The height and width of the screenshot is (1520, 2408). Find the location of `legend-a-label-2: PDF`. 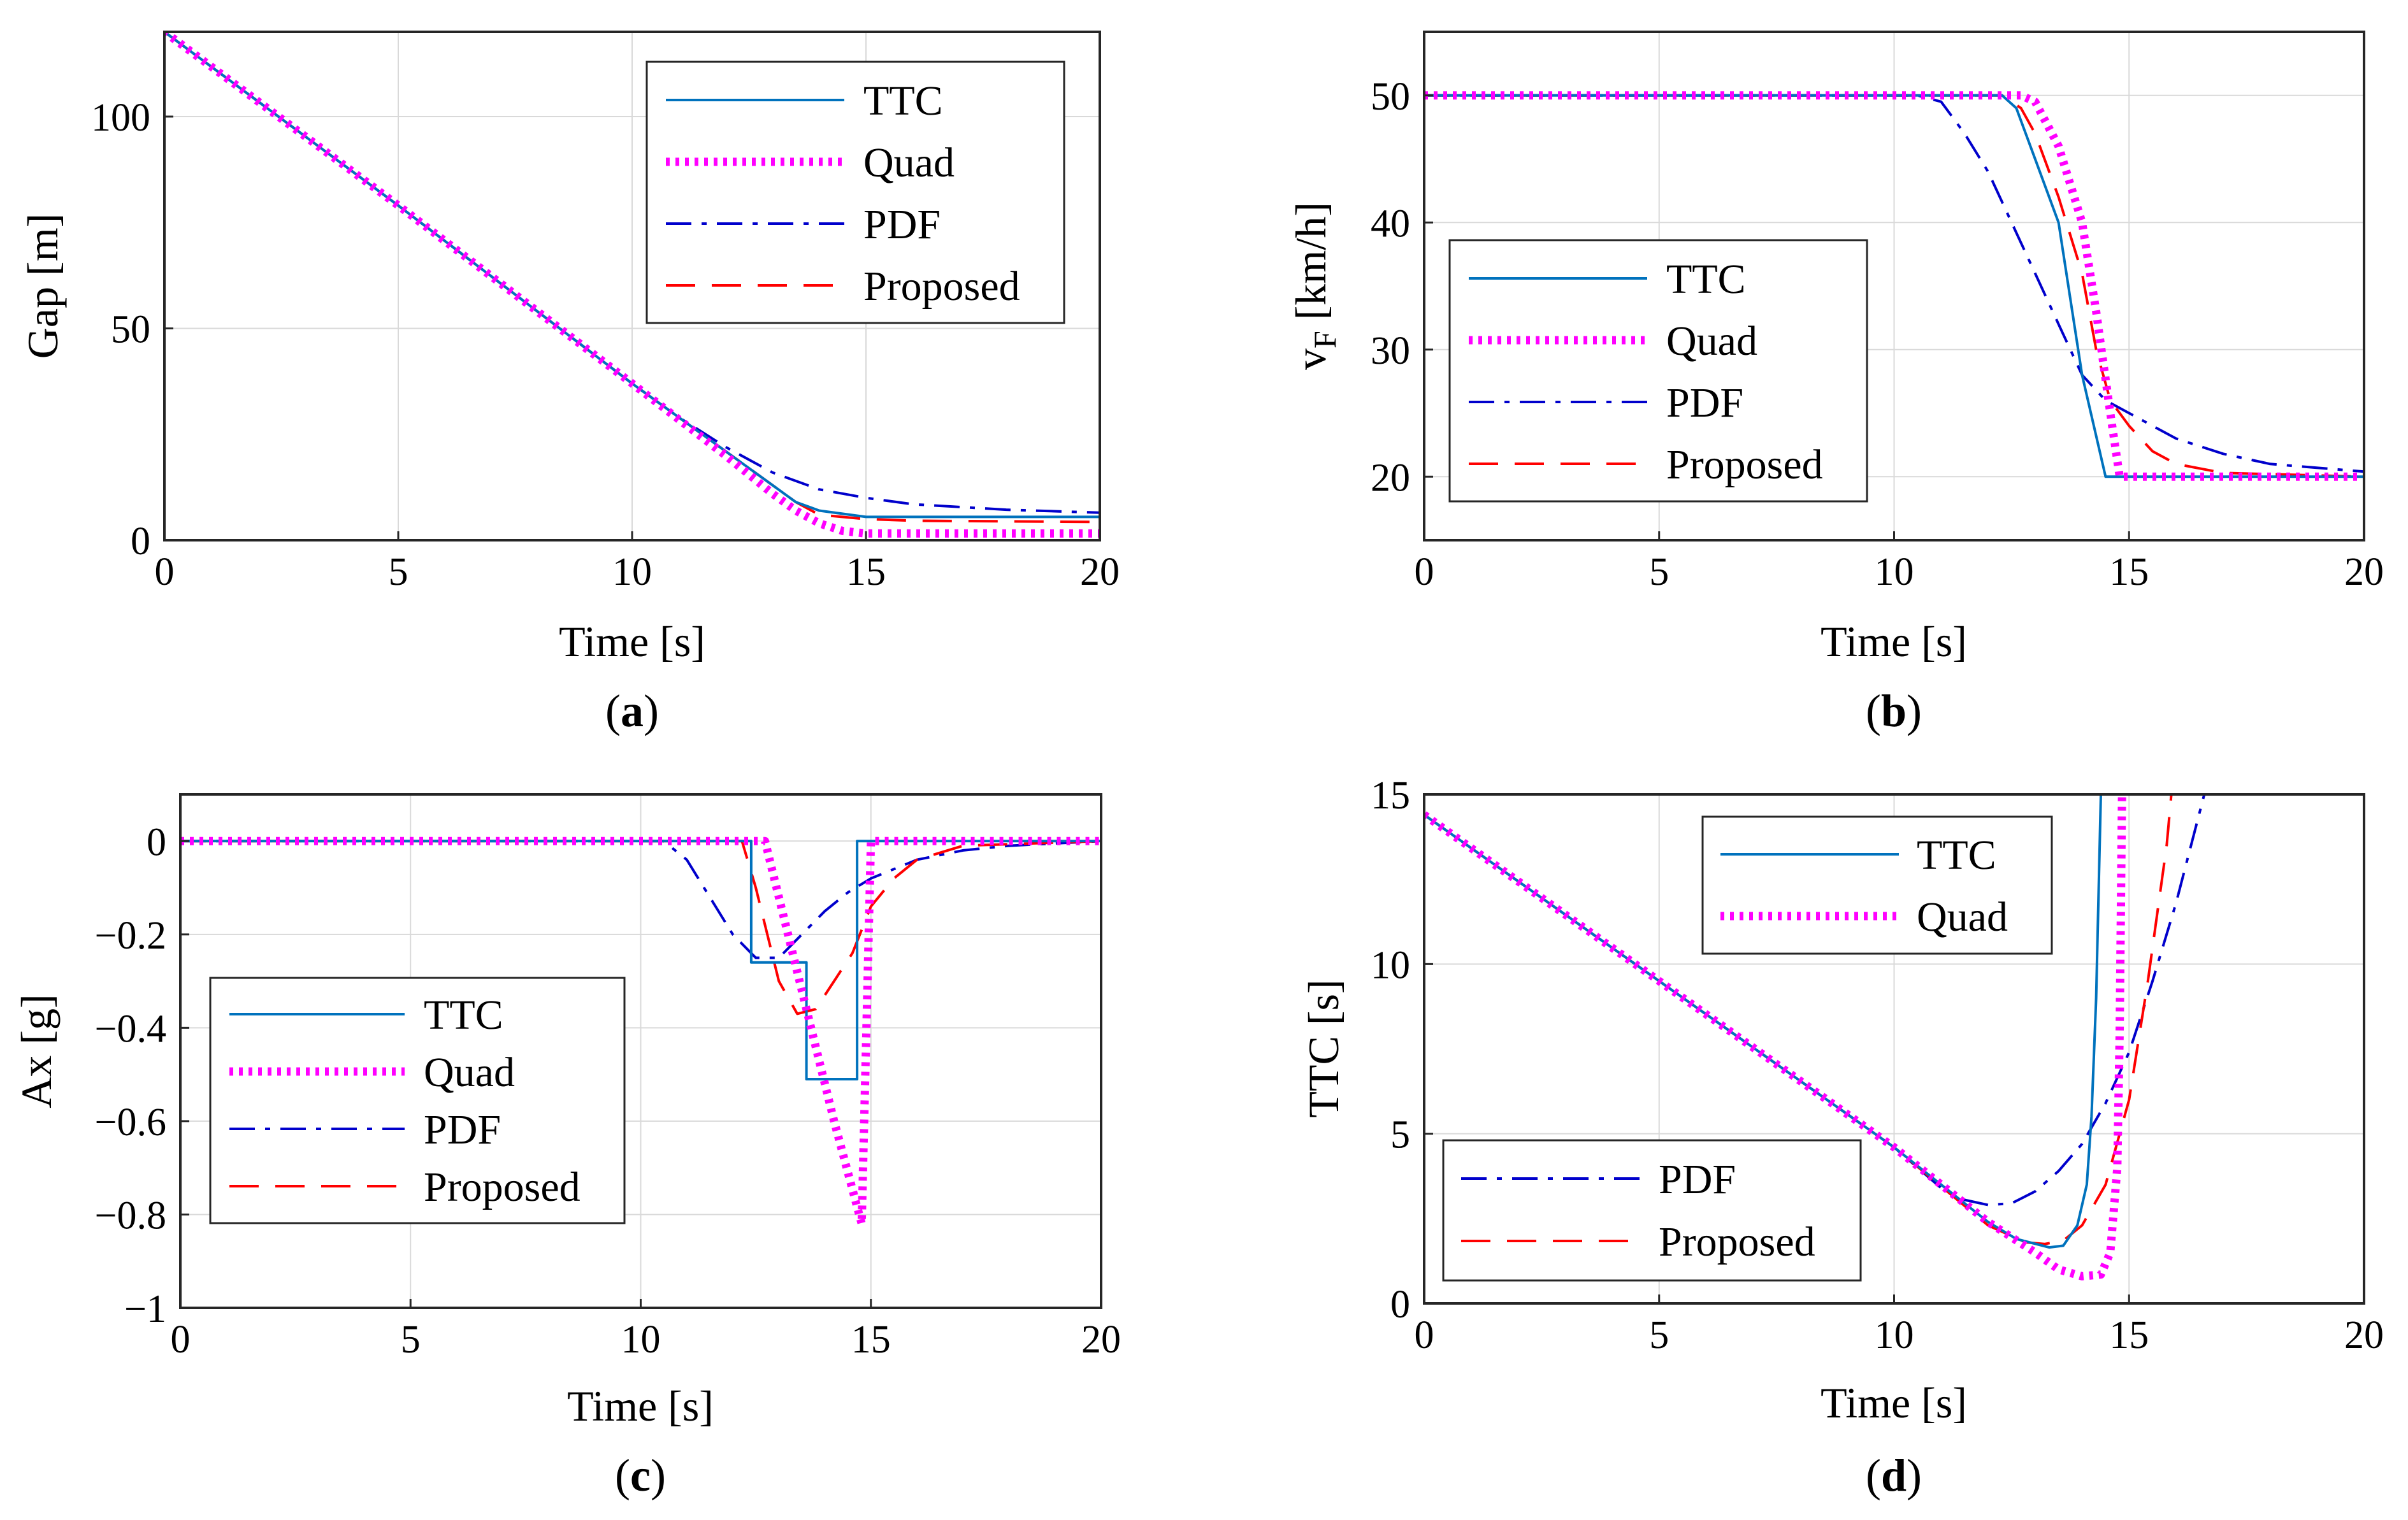

legend-a-label-2: PDF is located at coordinates (902, 224).